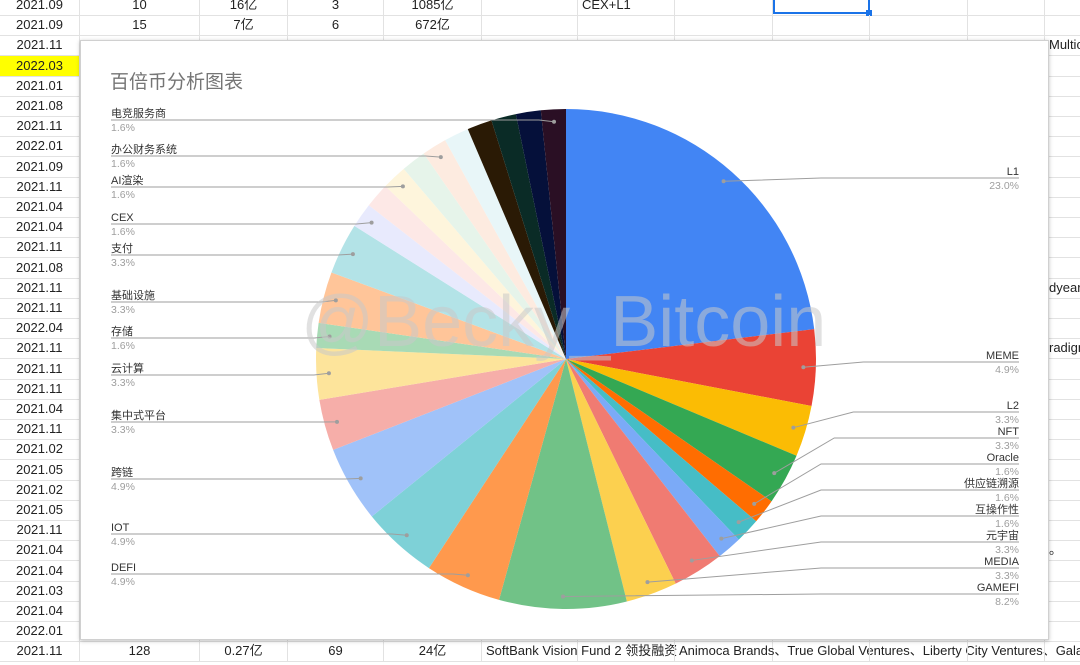  What do you see at coordinates (140, 651) in the screenshot?
I see `sheet-cell: 128` at bounding box center [140, 651].